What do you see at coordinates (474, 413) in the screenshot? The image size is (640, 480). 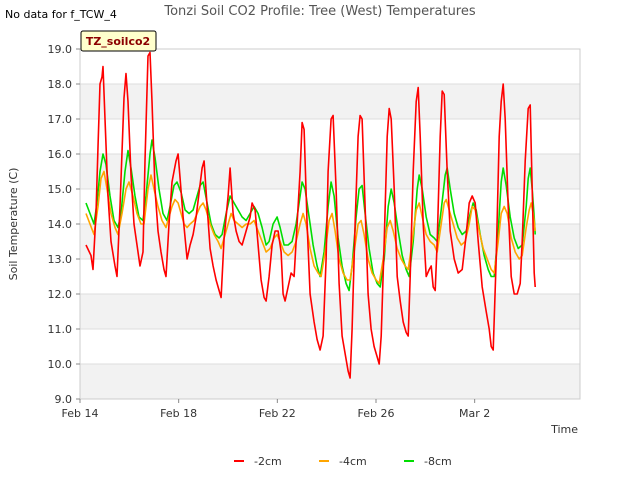 I see `x-tick-label: Mar 2` at bounding box center [474, 413].